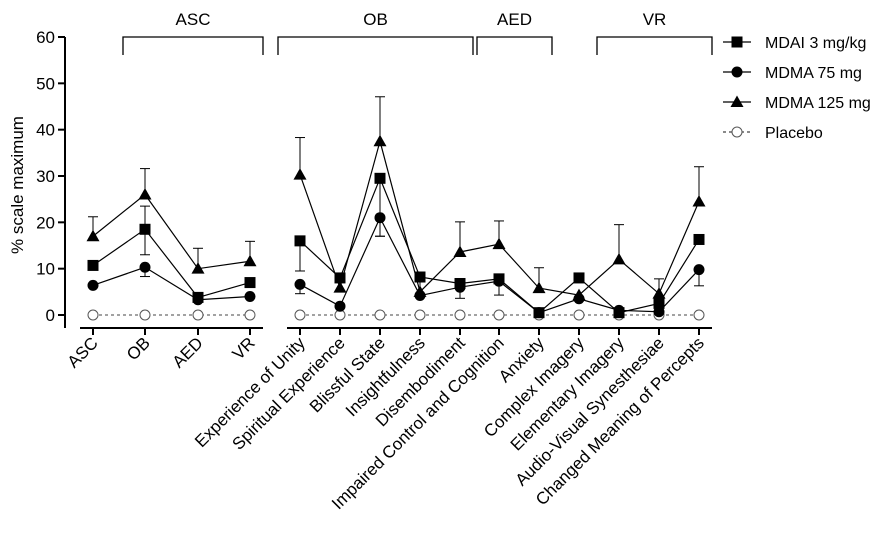 The height and width of the screenshot is (535, 893). I want to click on series-line-mdai-3-mg-kg, so click(171, 263).